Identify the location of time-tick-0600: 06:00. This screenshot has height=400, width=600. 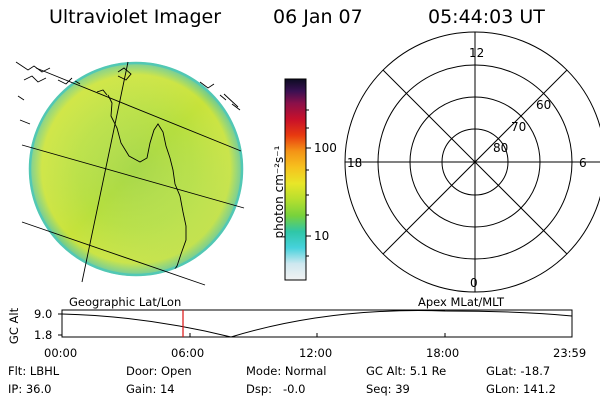
(188, 353).